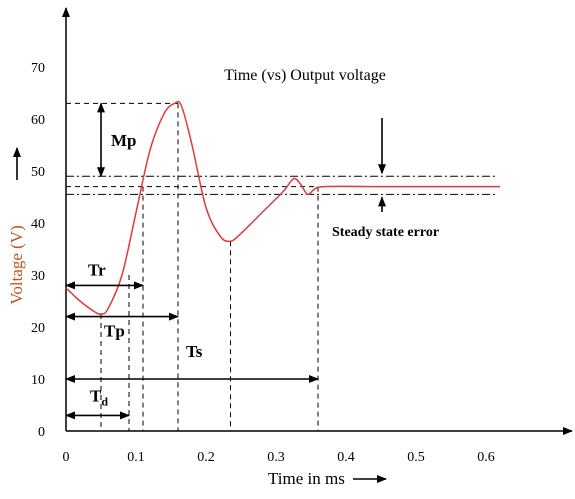 This screenshot has width=575, height=499. What do you see at coordinates (206, 457) in the screenshot?
I see `x-tick-label: 0.2` at bounding box center [206, 457].